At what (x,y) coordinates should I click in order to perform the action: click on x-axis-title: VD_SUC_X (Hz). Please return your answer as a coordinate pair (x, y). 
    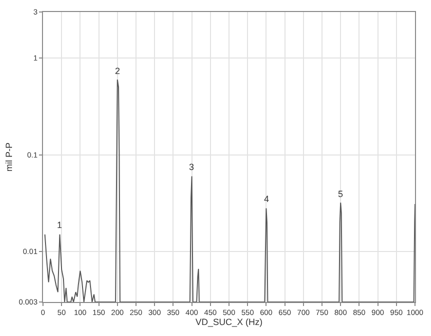
    Looking at the image, I should click on (229, 322).